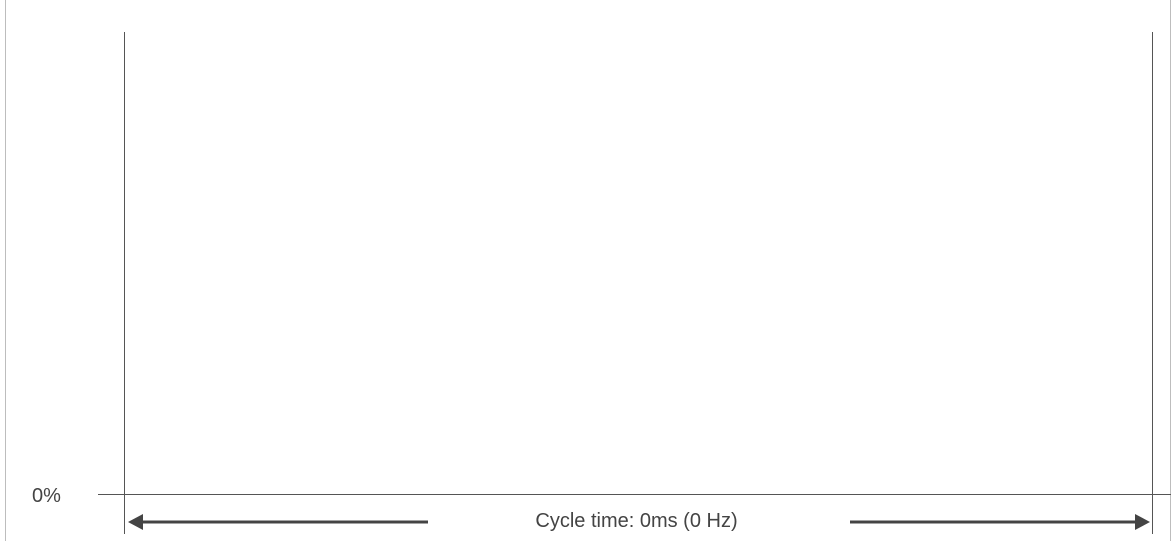 The image size is (1173, 542). What do you see at coordinates (46, 496) in the screenshot?
I see `y-axis-min-label: 0%` at bounding box center [46, 496].